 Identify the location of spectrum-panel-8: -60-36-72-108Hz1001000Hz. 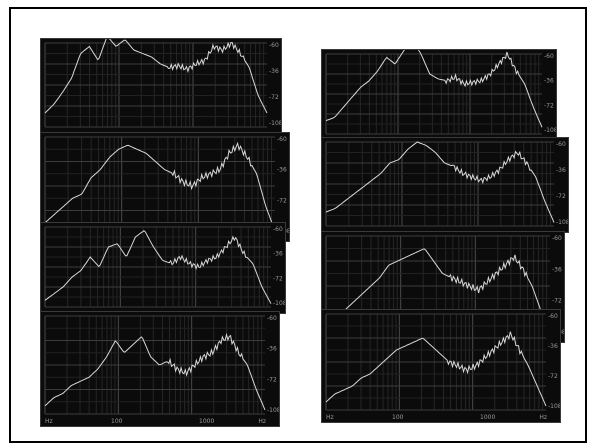
(441, 366).